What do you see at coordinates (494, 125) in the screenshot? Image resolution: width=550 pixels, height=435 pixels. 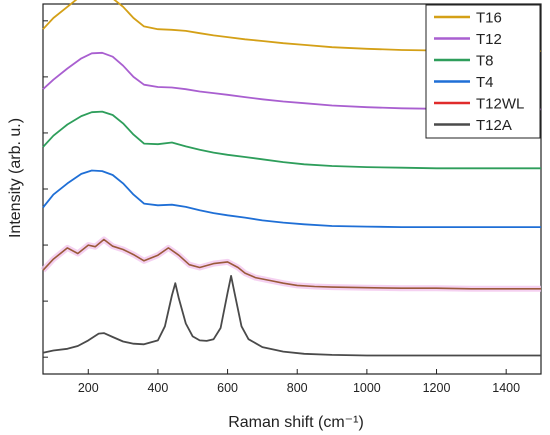 I see `legend-label-t12a: T12A` at bounding box center [494, 125].